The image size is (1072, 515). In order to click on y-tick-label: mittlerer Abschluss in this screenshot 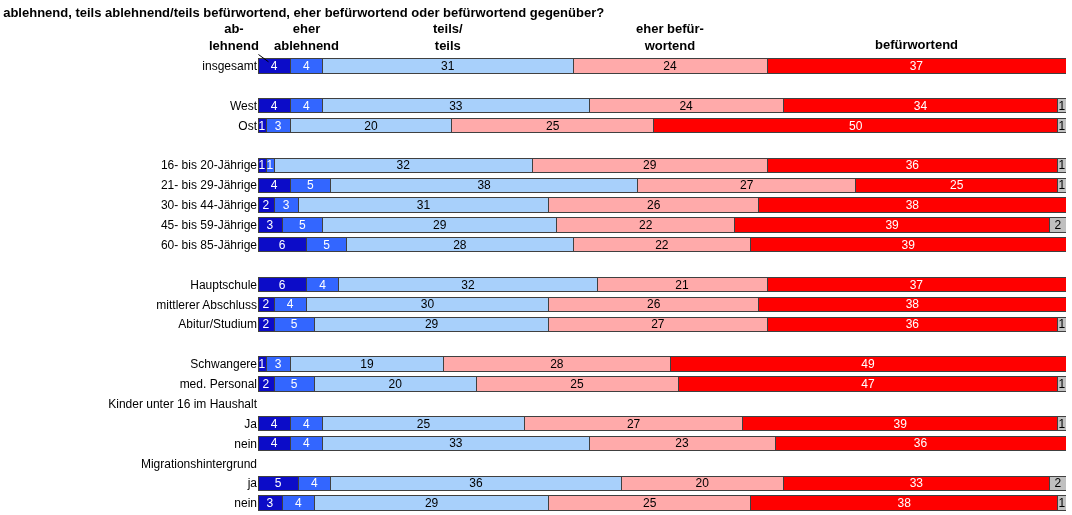, I will do `click(206, 304)`.